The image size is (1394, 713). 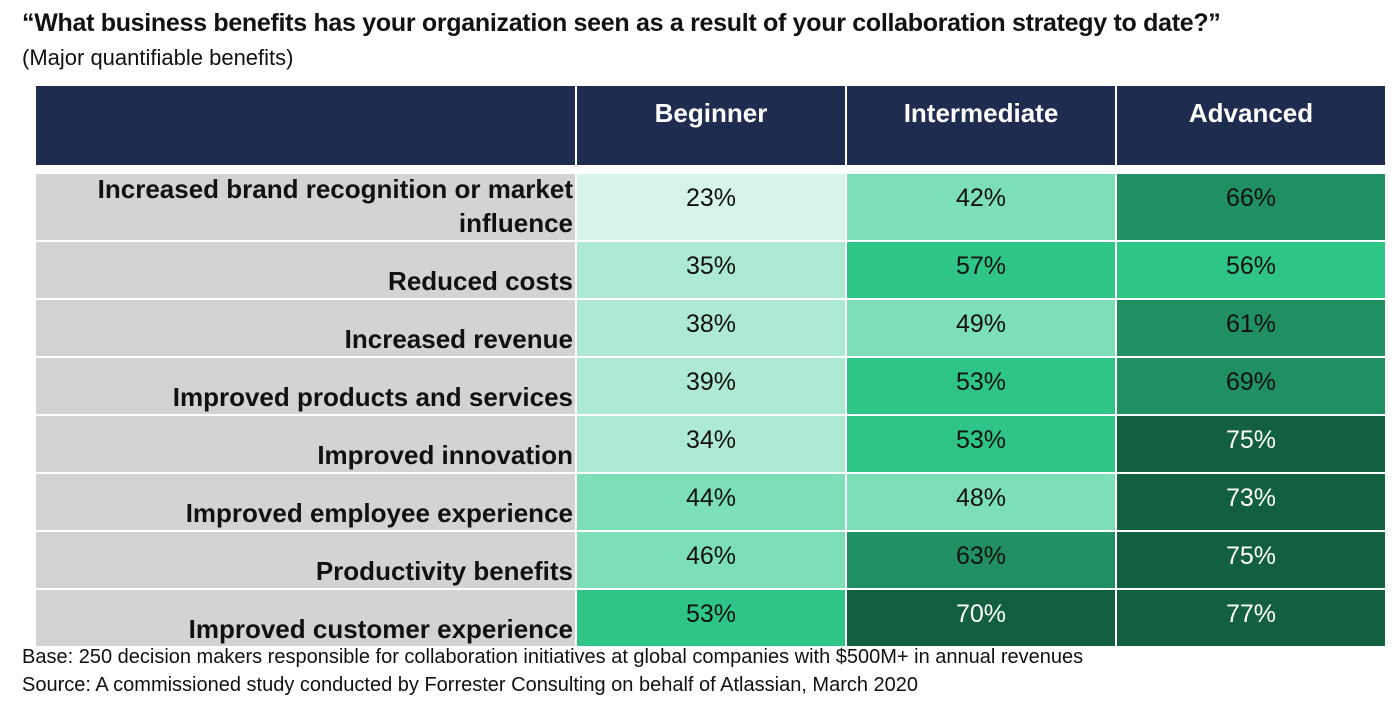 What do you see at coordinates (981, 125) in the screenshot?
I see `column-header-intermediate: Intermediate` at bounding box center [981, 125].